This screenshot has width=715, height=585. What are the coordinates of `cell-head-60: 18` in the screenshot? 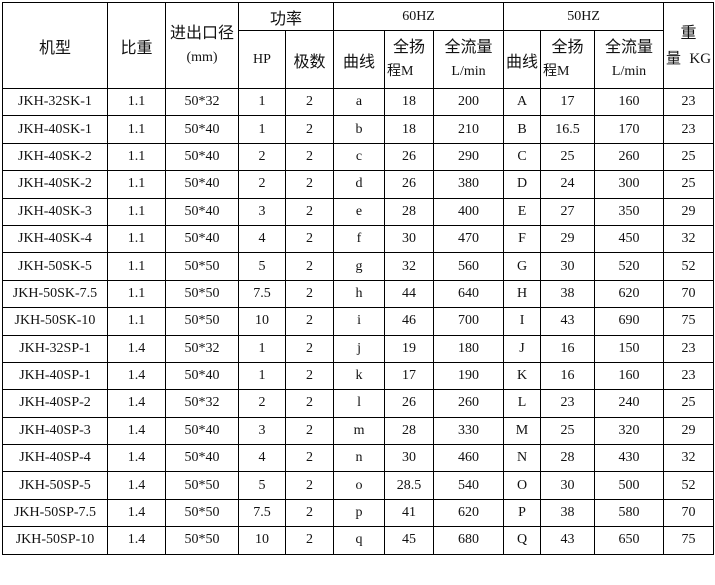 It's located at (409, 102).